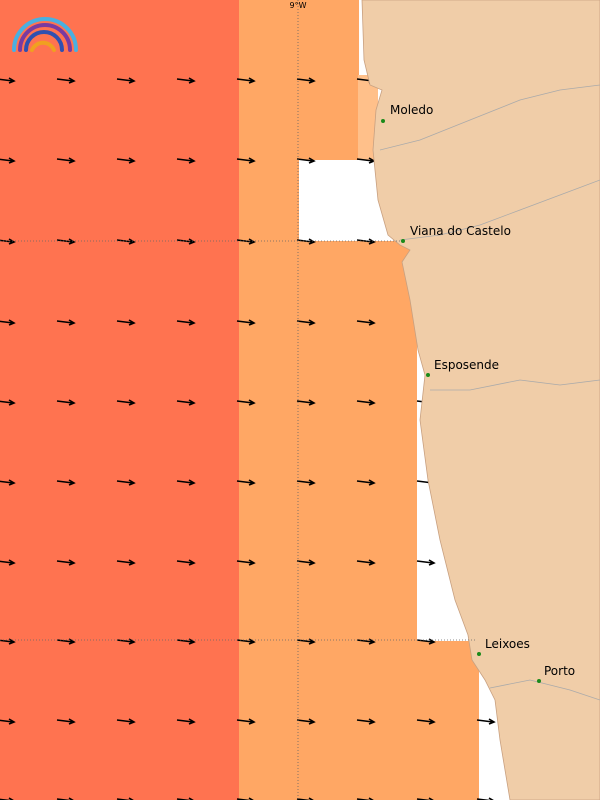  I want to click on place-label: Porto, so click(559, 671).